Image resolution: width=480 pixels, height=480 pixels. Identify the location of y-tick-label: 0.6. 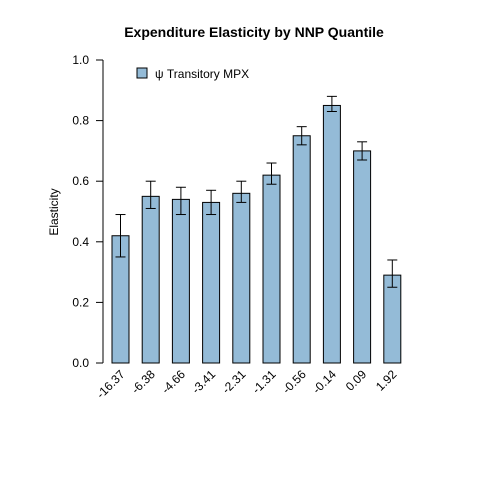
(80, 181).